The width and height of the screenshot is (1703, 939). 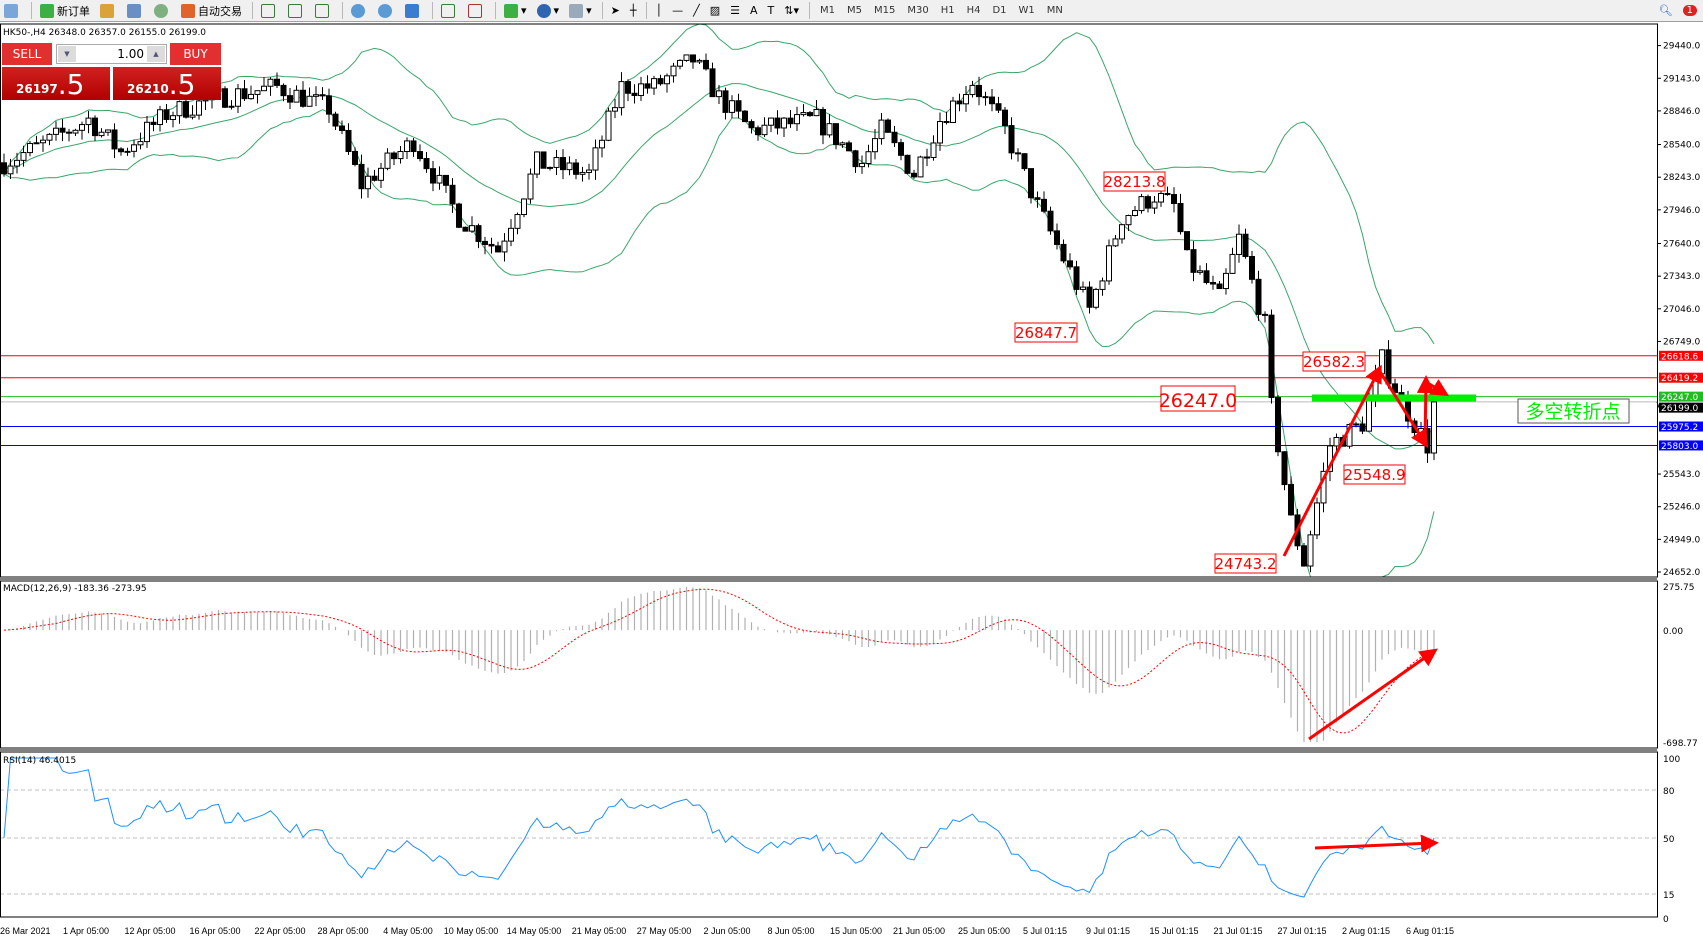 I want to click on trendline-button: ╱, so click(x=696, y=10).